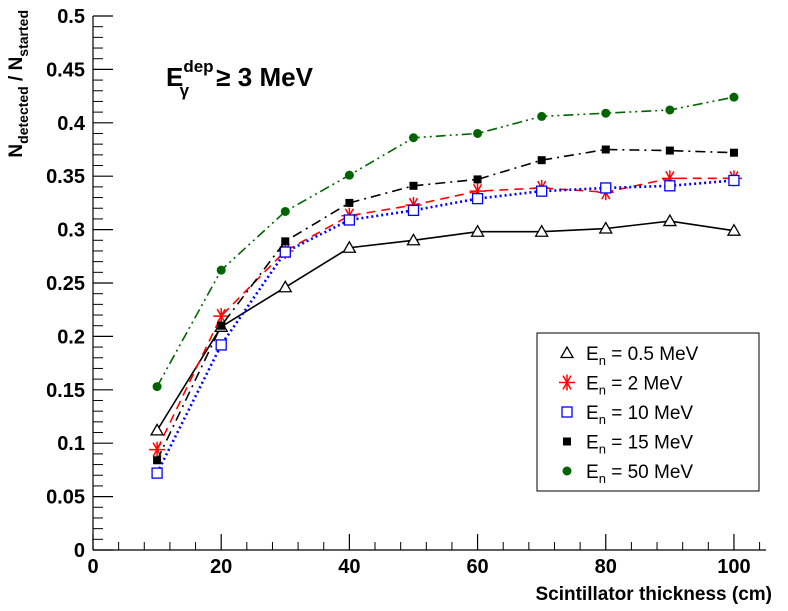  What do you see at coordinates (653, 594) in the screenshot?
I see `x-axis-title: Scintillator thickness (cm)` at bounding box center [653, 594].